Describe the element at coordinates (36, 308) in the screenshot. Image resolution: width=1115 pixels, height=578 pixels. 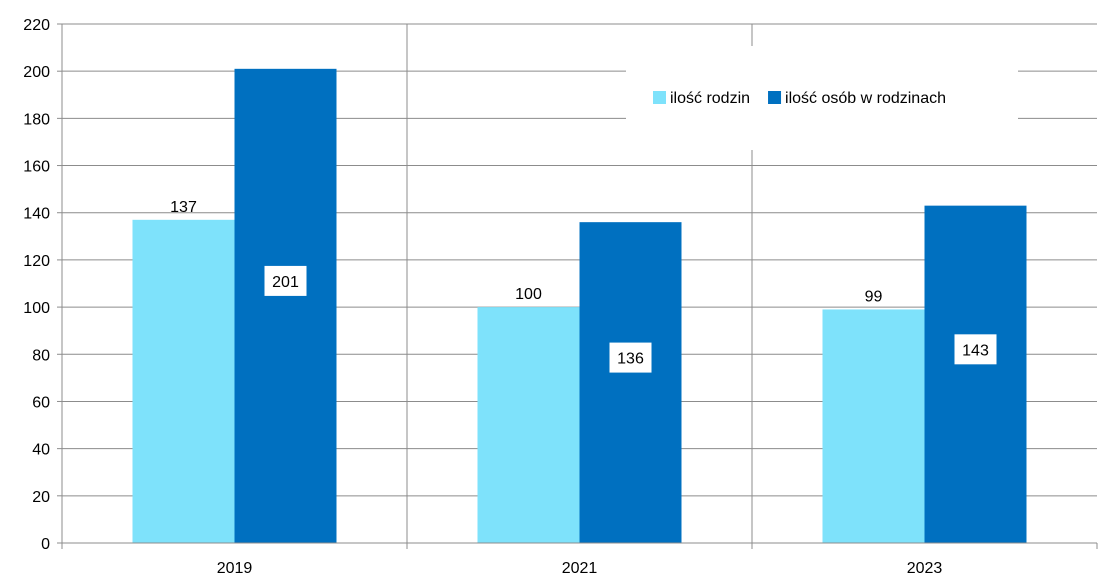
I see `y-tick-label: 100` at that location.